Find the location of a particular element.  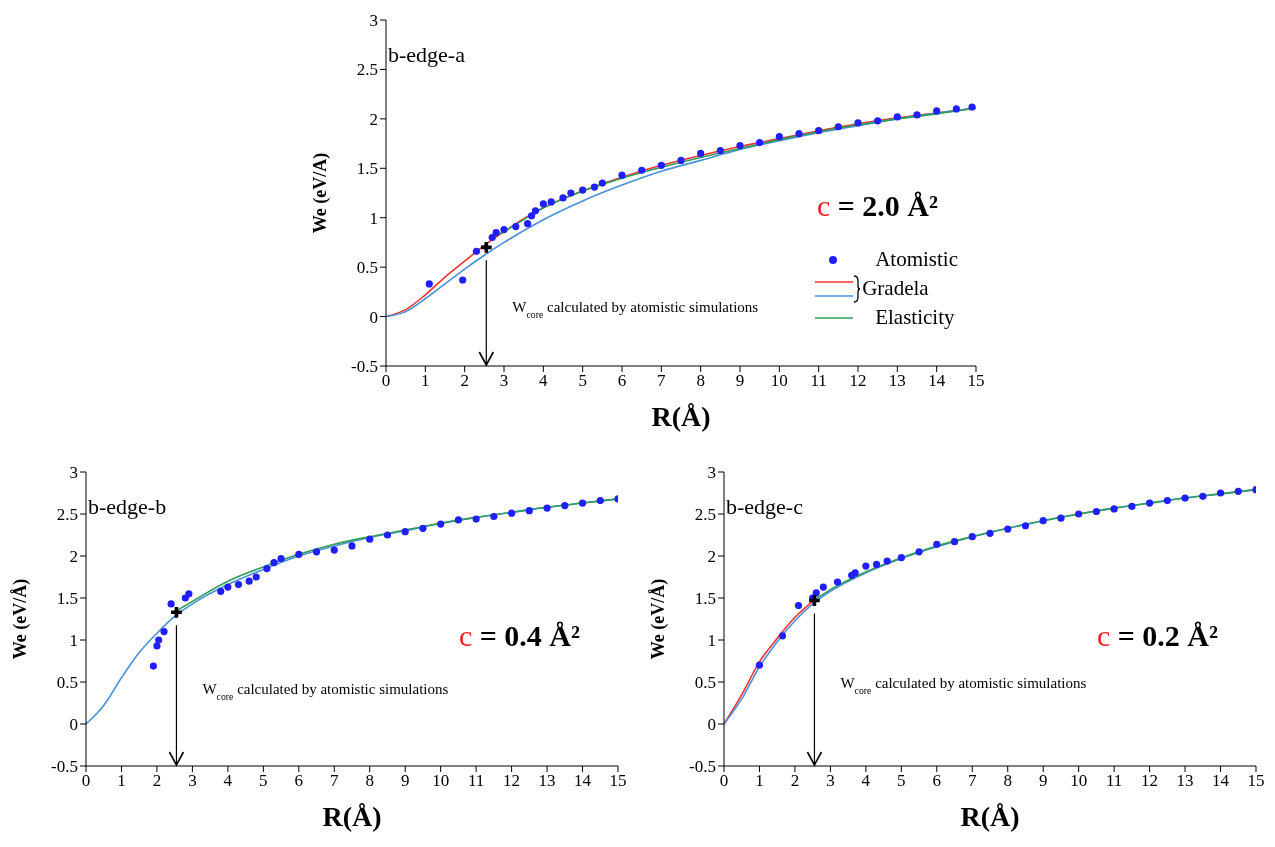

annotation: b-edge-c is located at coordinates (764, 506).